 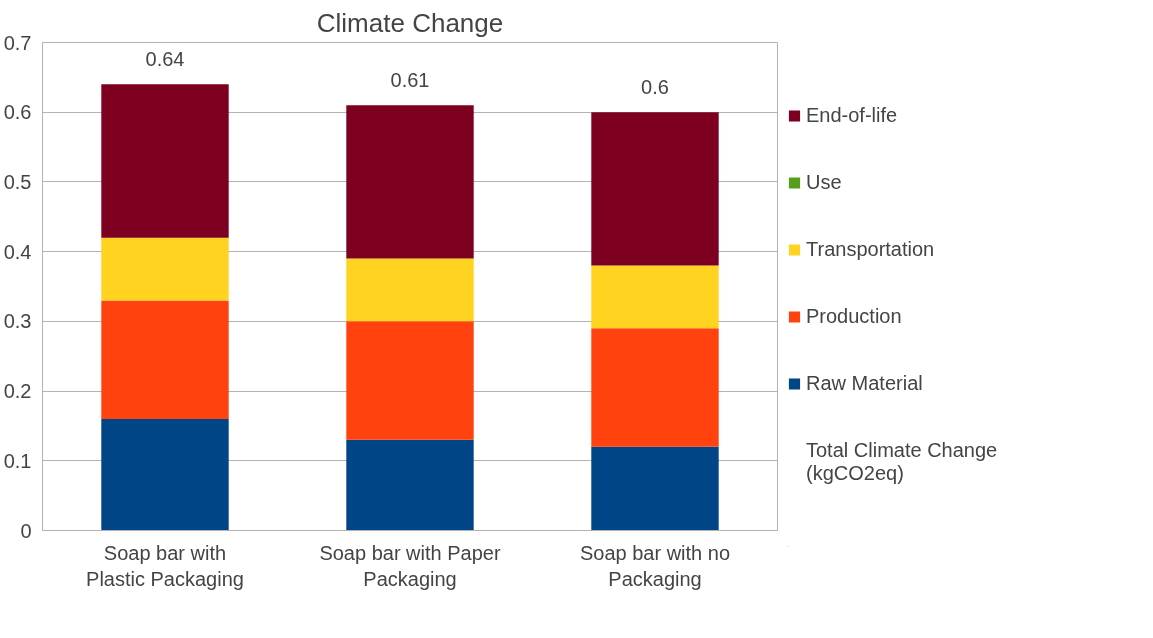 I want to click on y-tick-label: 0.7, so click(x=17, y=42).